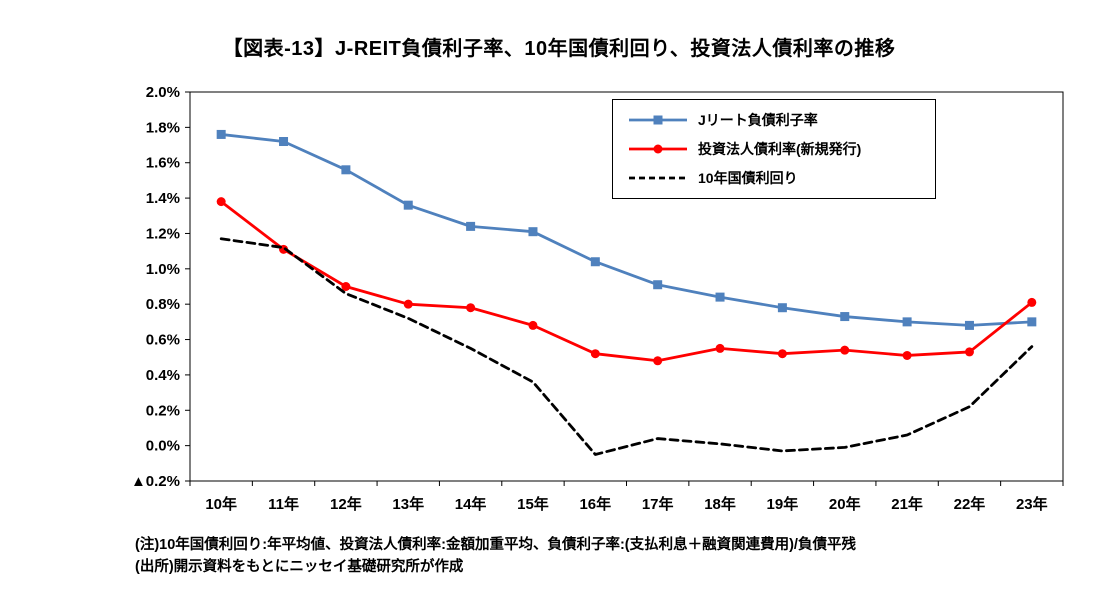 The width and height of the screenshot is (1118, 609). What do you see at coordinates (1032, 504) in the screenshot?
I see `x-tick-label: 23年` at bounding box center [1032, 504].